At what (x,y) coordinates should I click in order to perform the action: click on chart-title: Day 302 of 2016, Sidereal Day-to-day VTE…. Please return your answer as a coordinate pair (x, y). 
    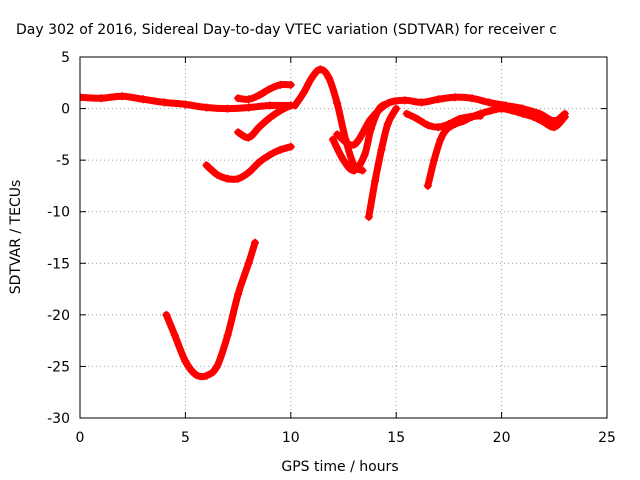
    Looking at the image, I should click on (286, 30).